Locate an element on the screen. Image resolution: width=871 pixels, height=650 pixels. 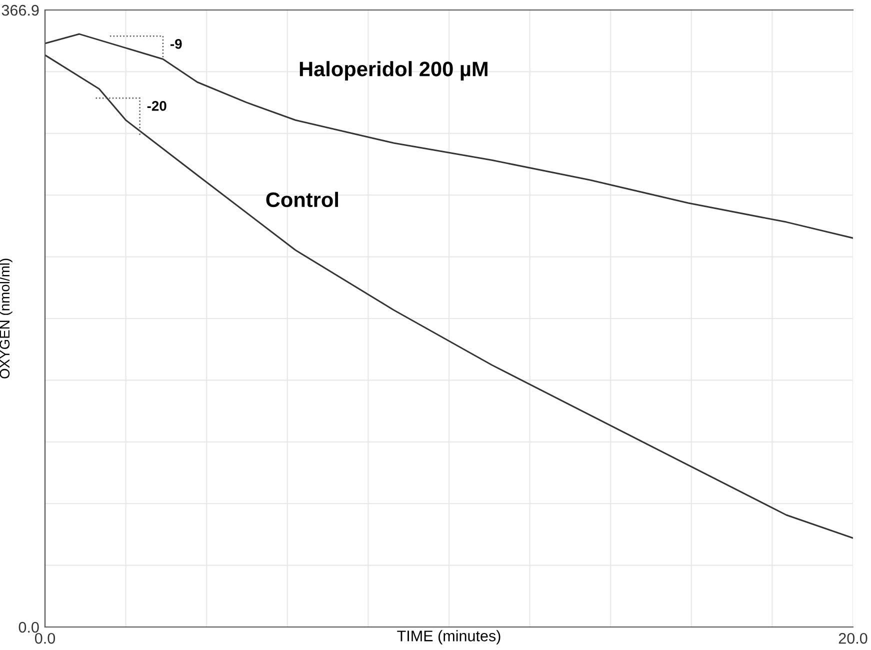
y-tick-label: 366.9 is located at coordinates (20, 10).